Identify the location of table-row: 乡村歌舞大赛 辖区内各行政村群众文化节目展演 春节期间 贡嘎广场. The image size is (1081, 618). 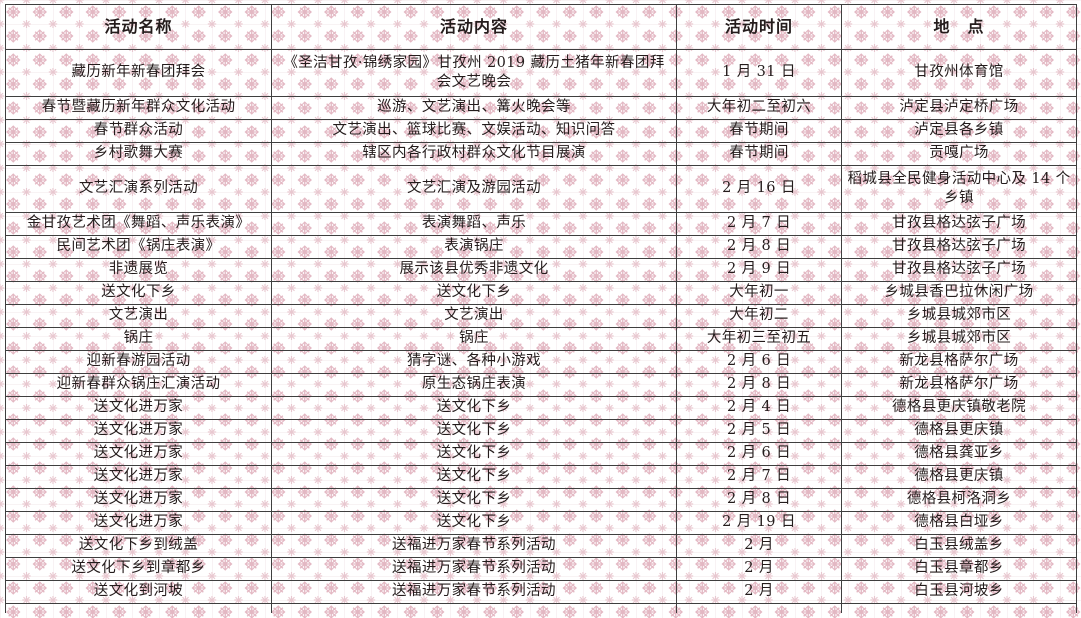
(541, 154).